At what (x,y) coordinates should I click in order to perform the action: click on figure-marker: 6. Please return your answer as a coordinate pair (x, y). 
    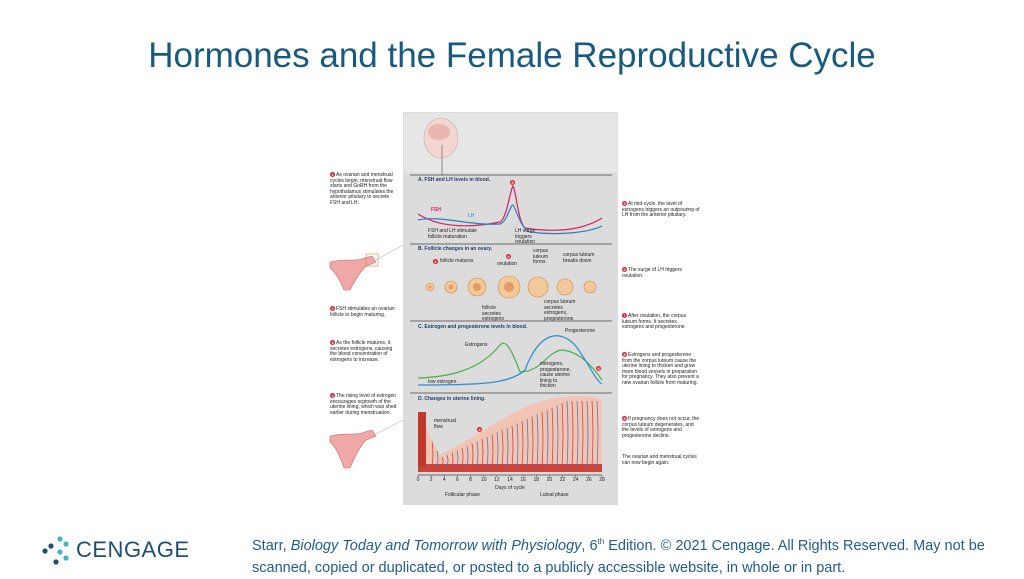
    Looking at the image, I should click on (508, 256).